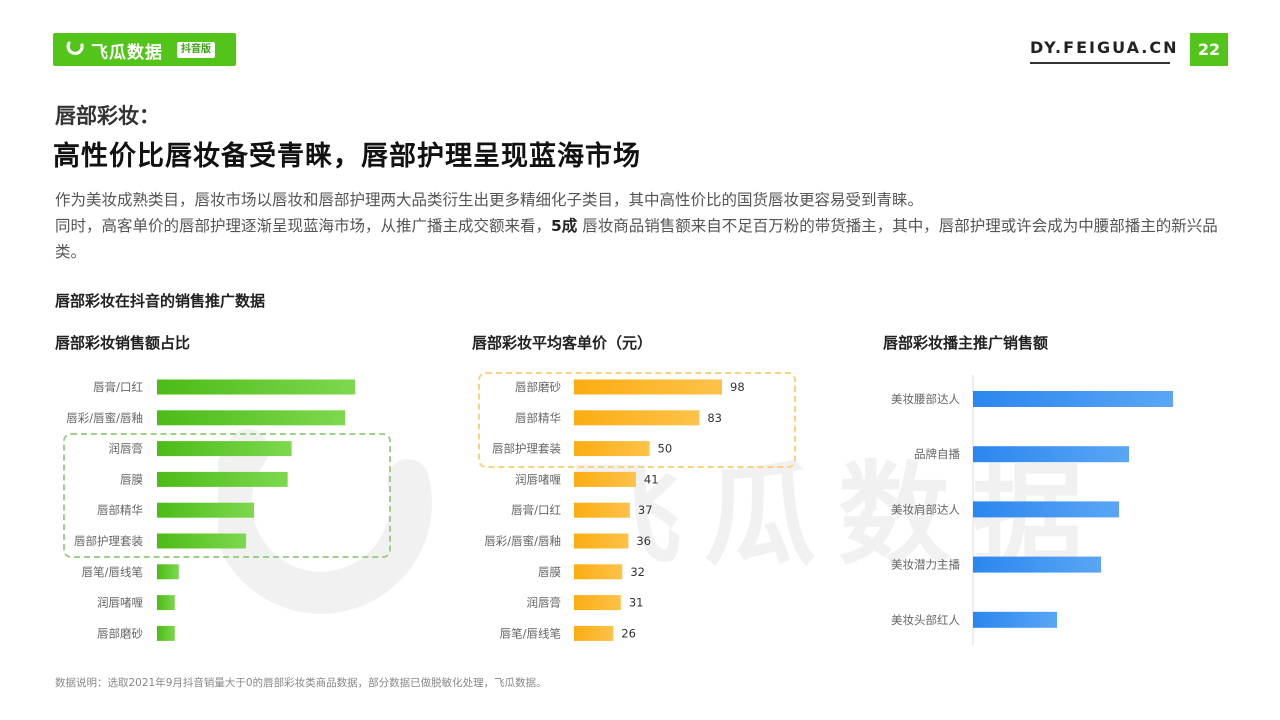  I want to click on chart-value-label: 50, so click(665, 449).